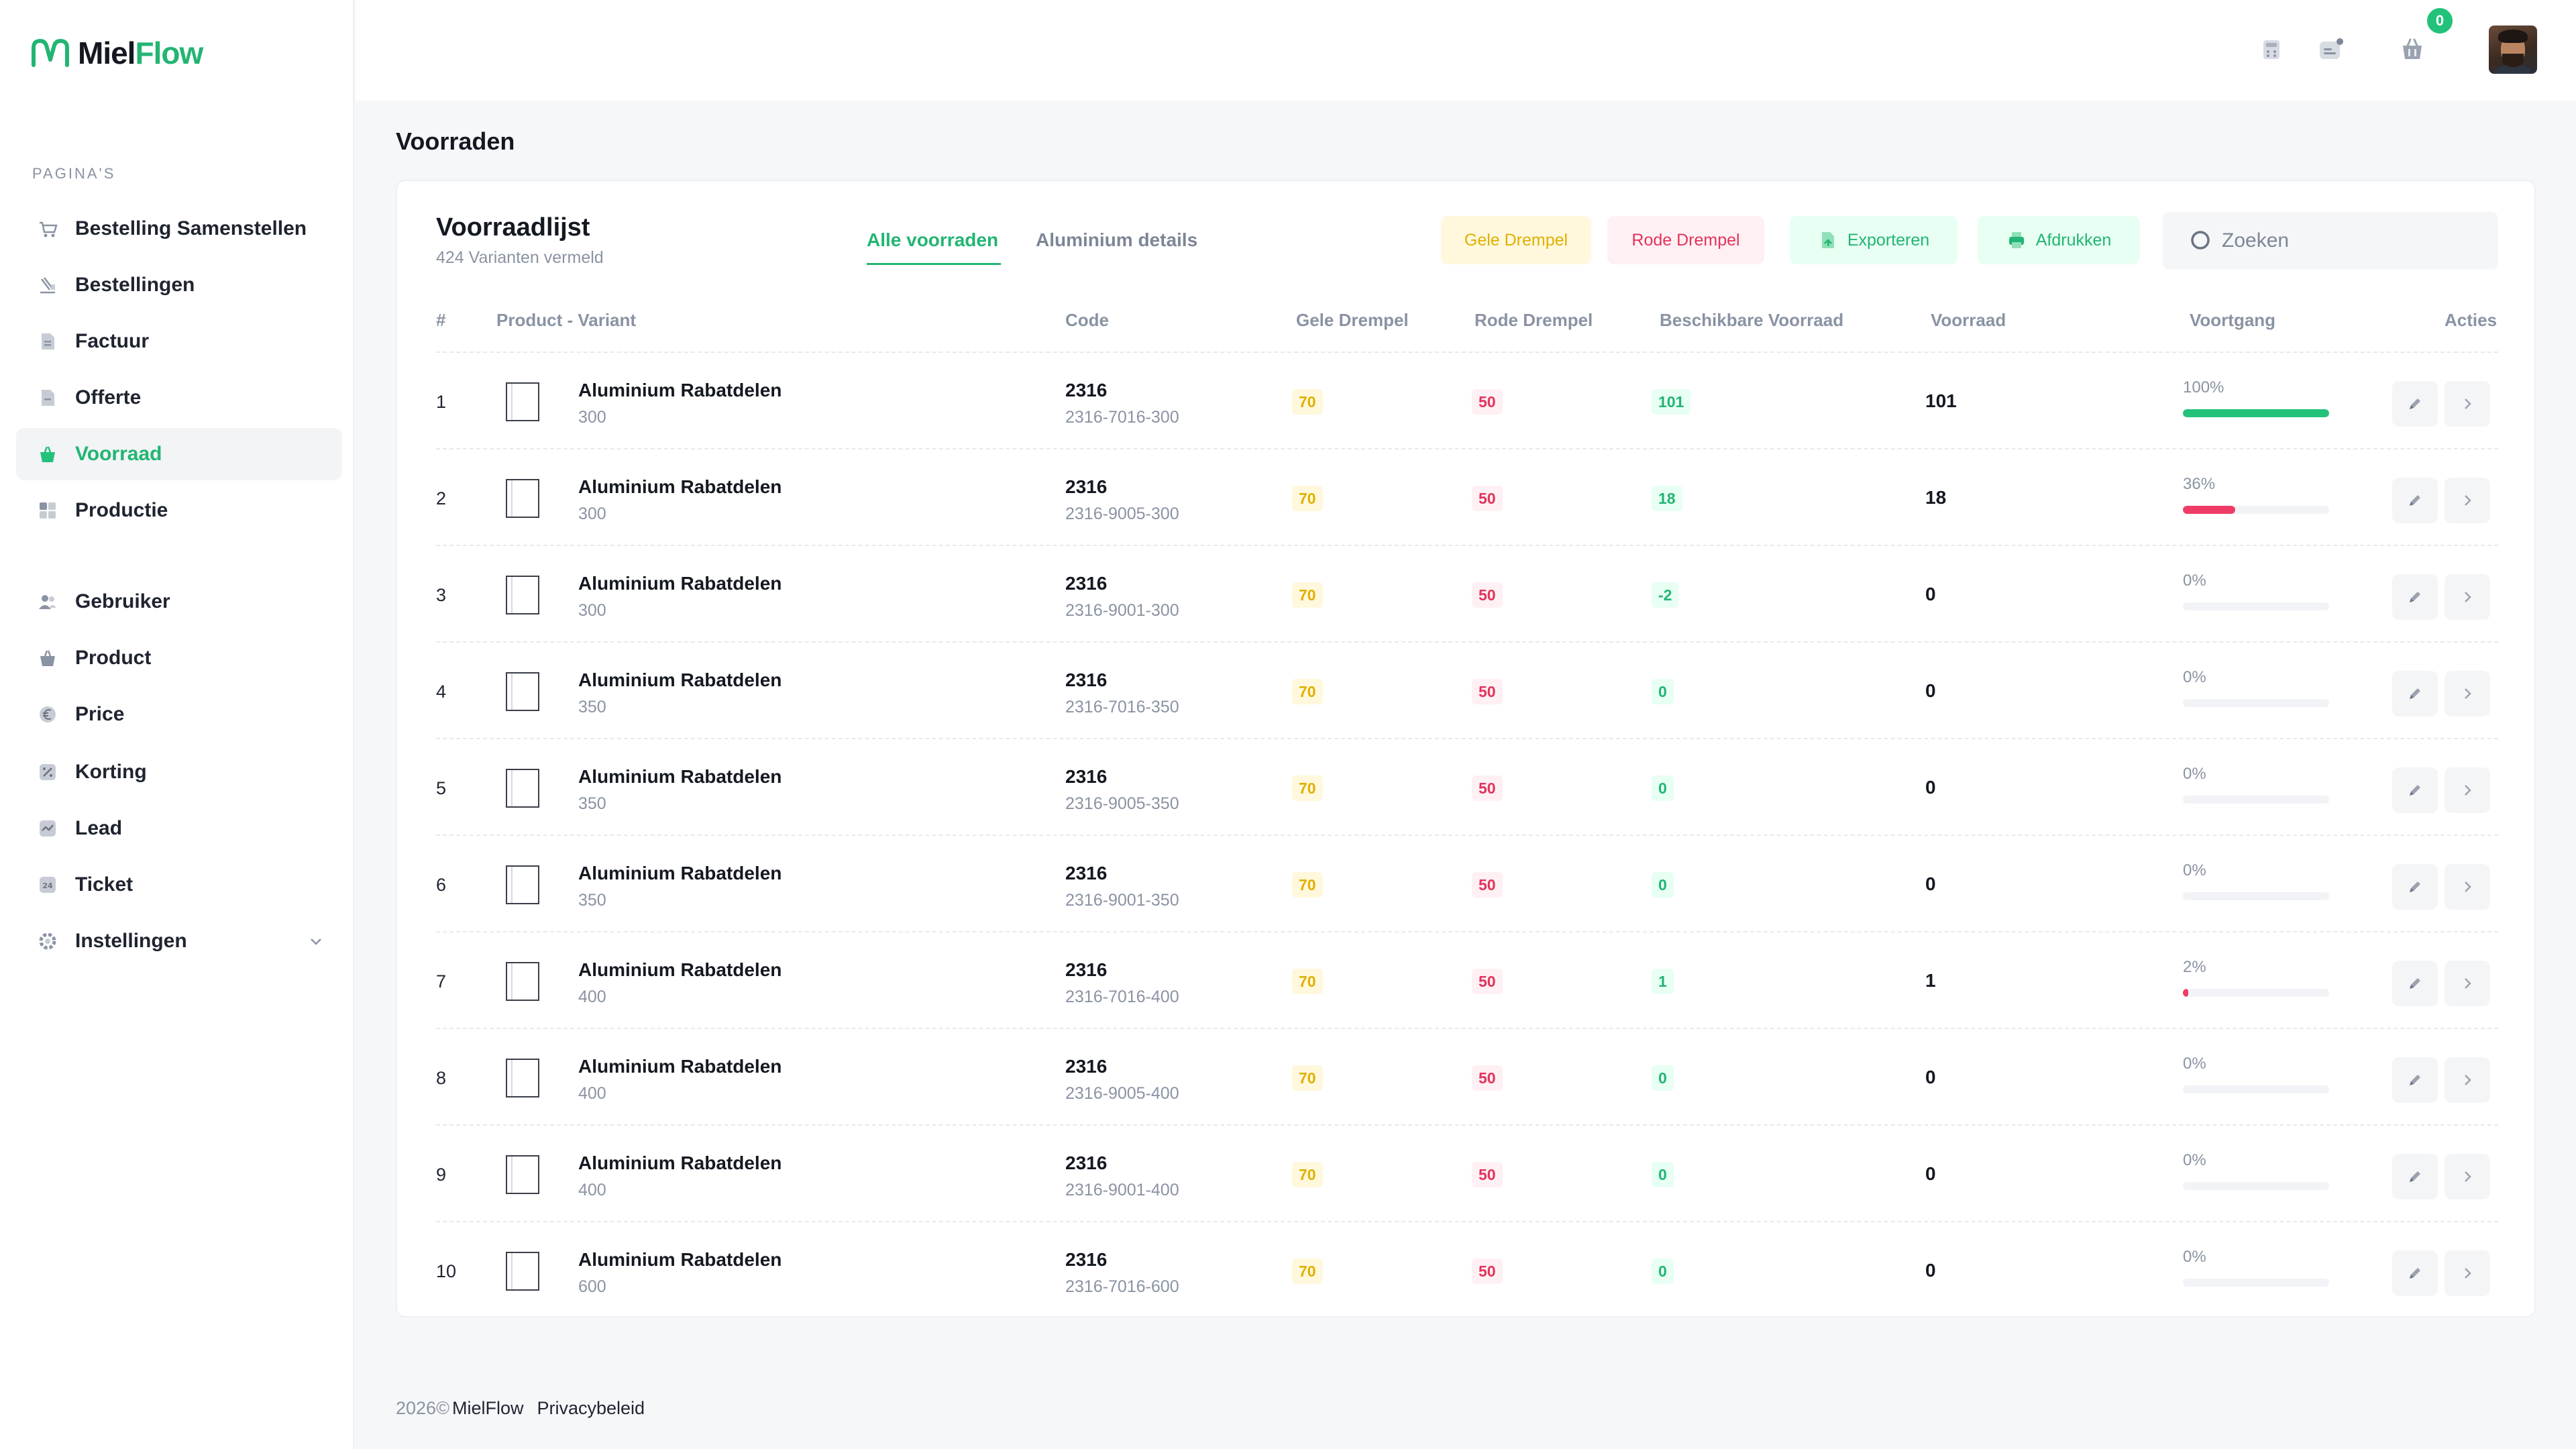 The image size is (2576, 1449). What do you see at coordinates (520, 257) in the screenshot?
I see `card-subtitle: 424 Varianten vermeld` at bounding box center [520, 257].